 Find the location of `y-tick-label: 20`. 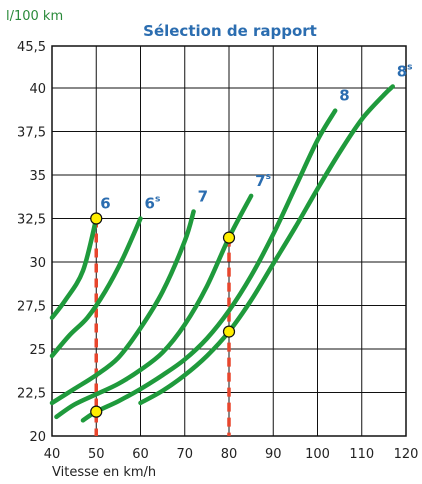

y-tick-label: 20 is located at coordinates (37, 437).